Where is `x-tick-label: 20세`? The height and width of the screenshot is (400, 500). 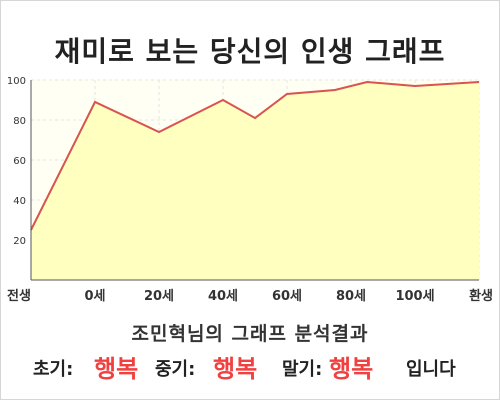
x-tick-label: 20세 is located at coordinates (159, 296).